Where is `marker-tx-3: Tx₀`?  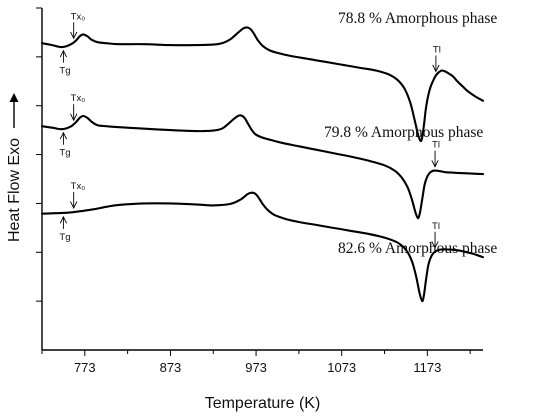 marker-tx-3: Tx₀ is located at coordinates (78, 195).